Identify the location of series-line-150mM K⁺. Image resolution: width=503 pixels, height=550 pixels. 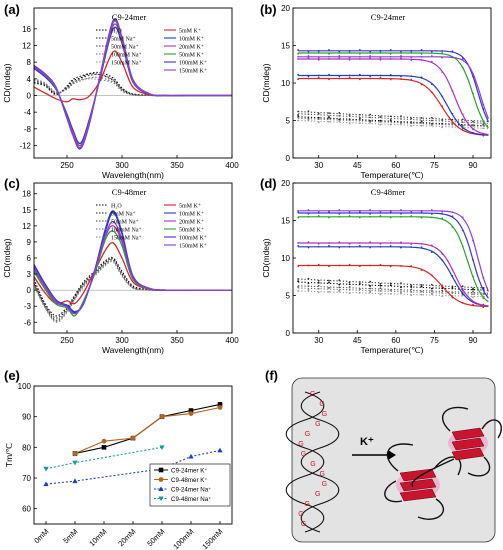
(132, 267).